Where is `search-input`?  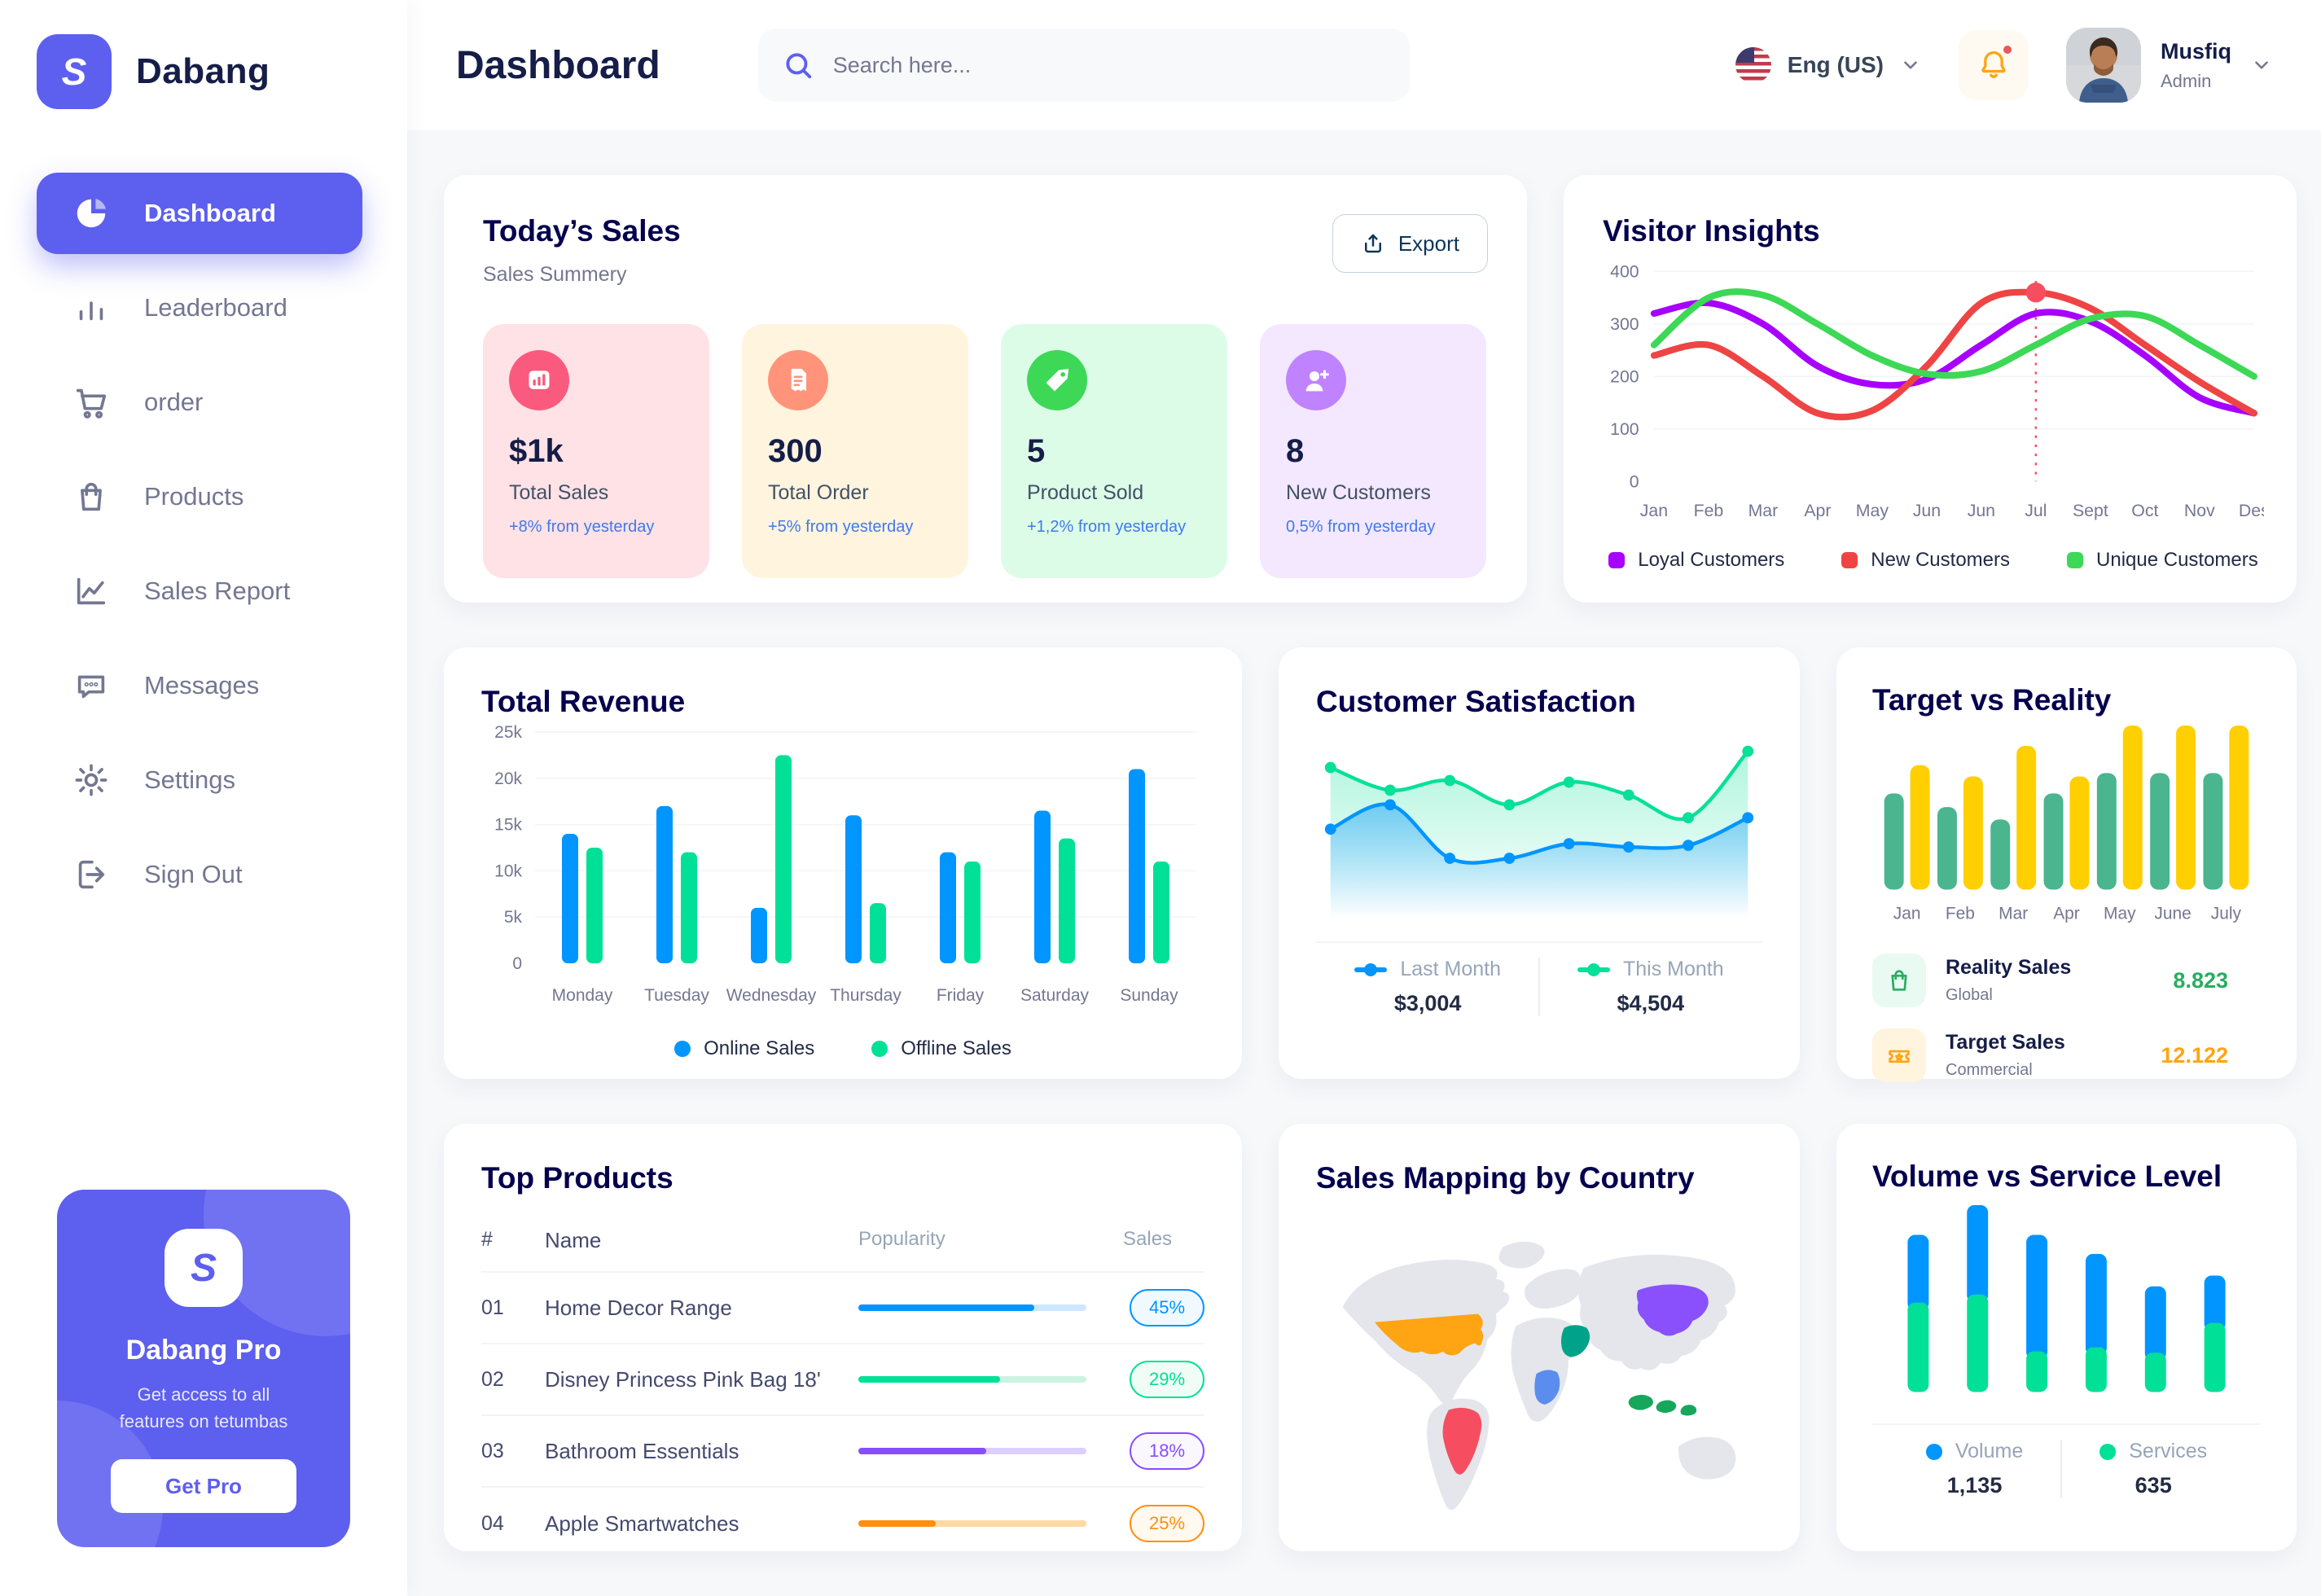
search-input is located at coordinates (1108, 65).